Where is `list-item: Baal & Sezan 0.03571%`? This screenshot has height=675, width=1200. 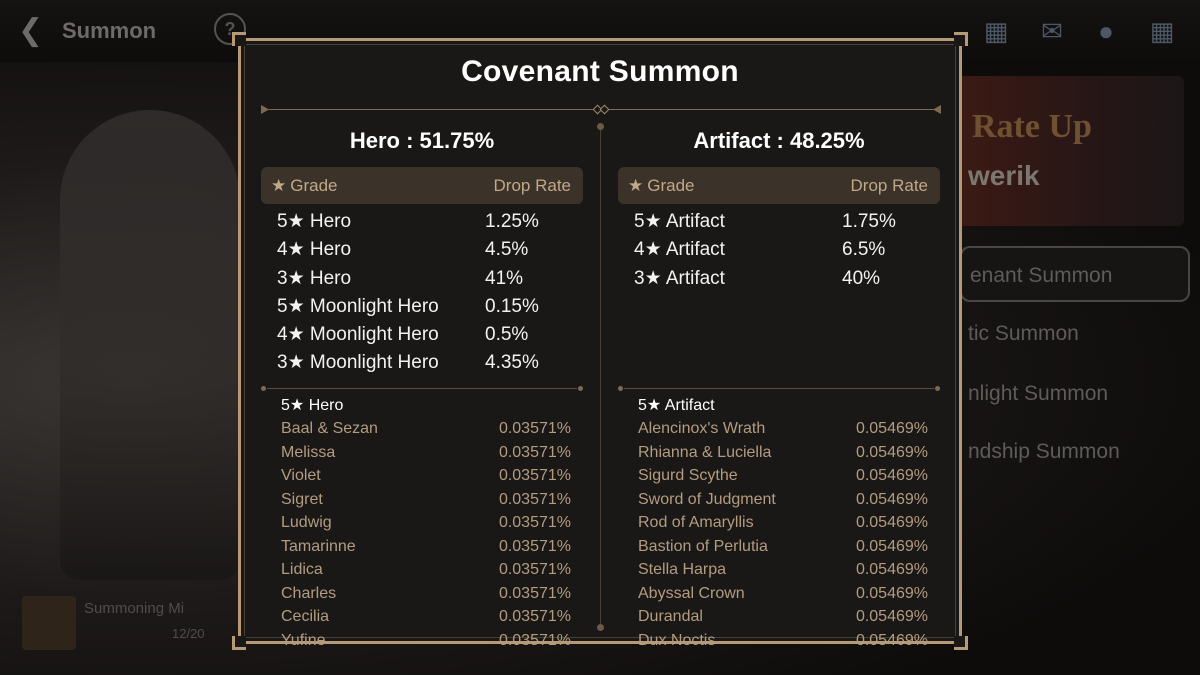 list-item: Baal & Sezan 0.03571% is located at coordinates (426, 429).